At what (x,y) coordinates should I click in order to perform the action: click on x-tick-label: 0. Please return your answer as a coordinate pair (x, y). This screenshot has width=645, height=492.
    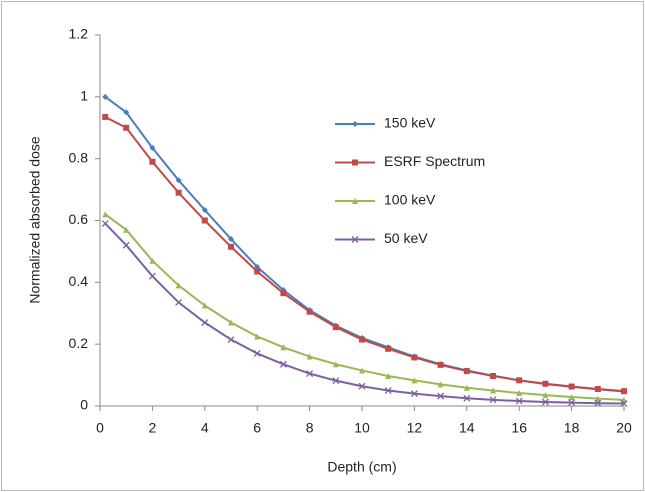
    Looking at the image, I should click on (100, 428).